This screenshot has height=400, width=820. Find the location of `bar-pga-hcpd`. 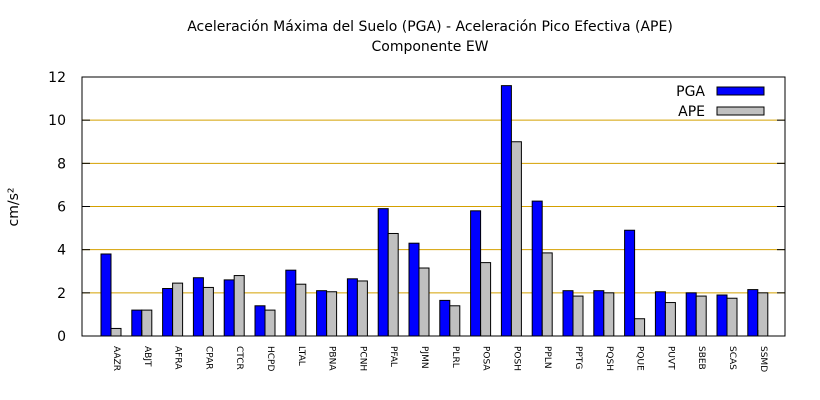

bar-pga-hcpd is located at coordinates (260, 321).